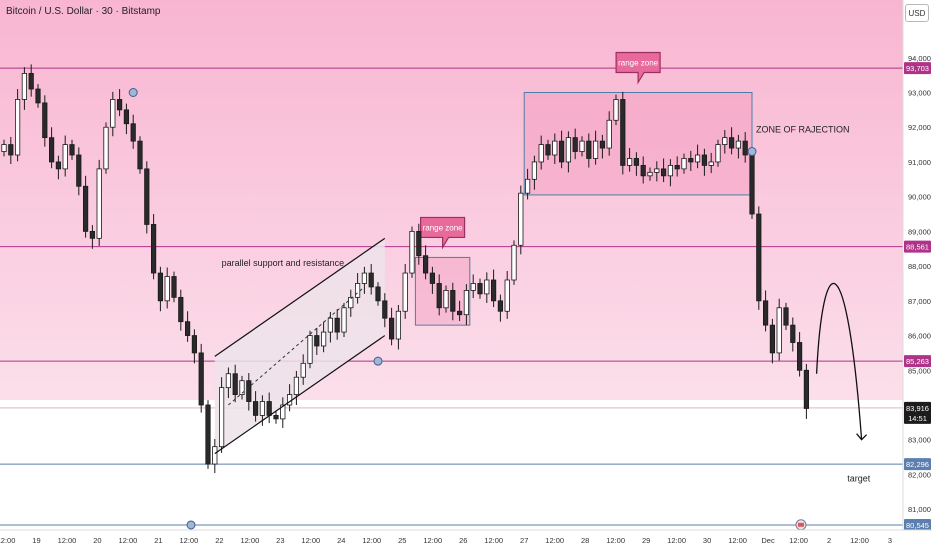 The width and height of the screenshot is (932, 550). Describe the element at coordinates (300, 297) in the screenshot. I see `channel-upper-line` at that location.